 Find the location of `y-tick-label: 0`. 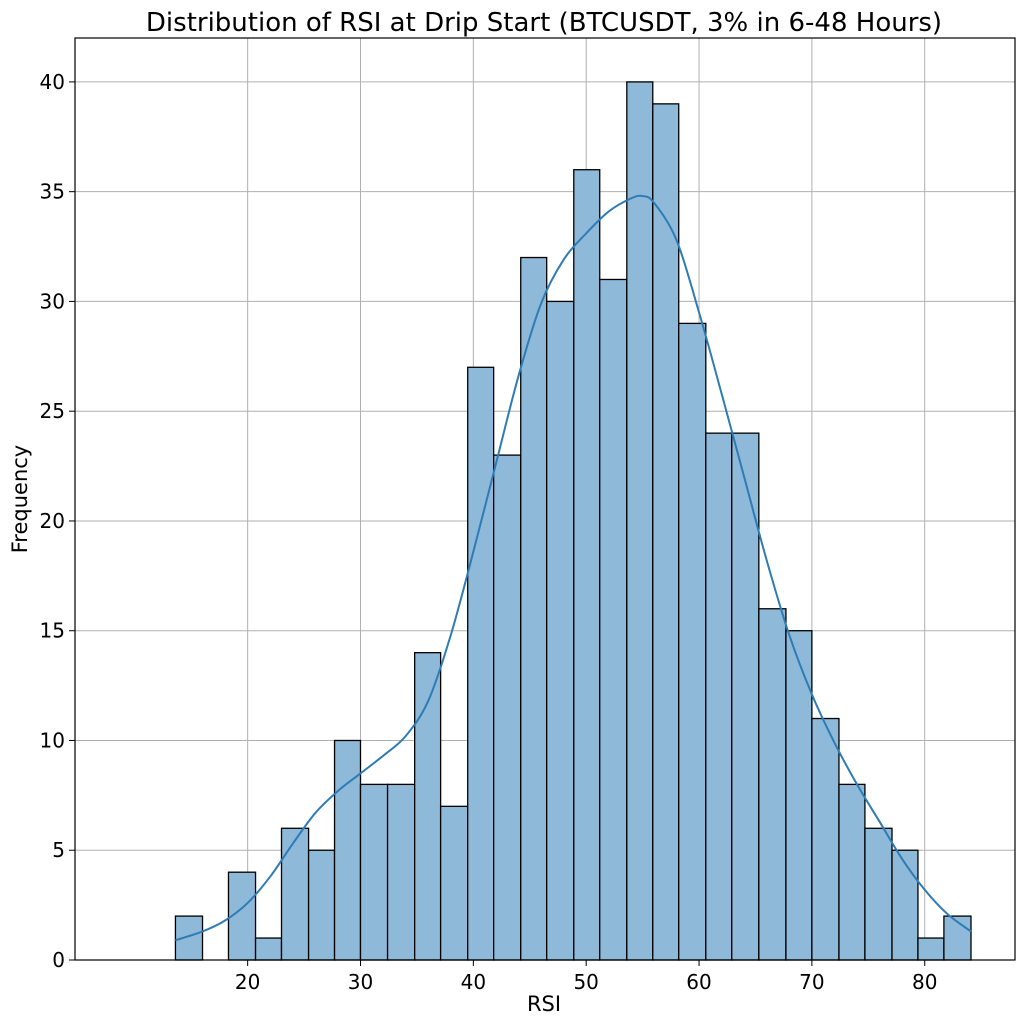

y-tick-label: 0 is located at coordinates (58, 960).